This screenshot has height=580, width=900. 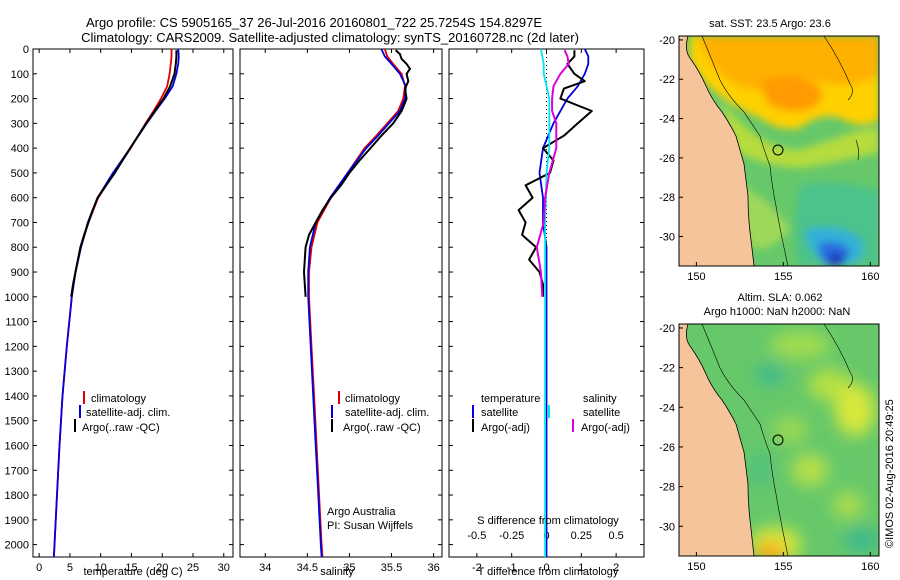 I want to click on imos-watermark: ©IMOS 02-Aug-2016 20:49:25, so click(x=890, y=473).